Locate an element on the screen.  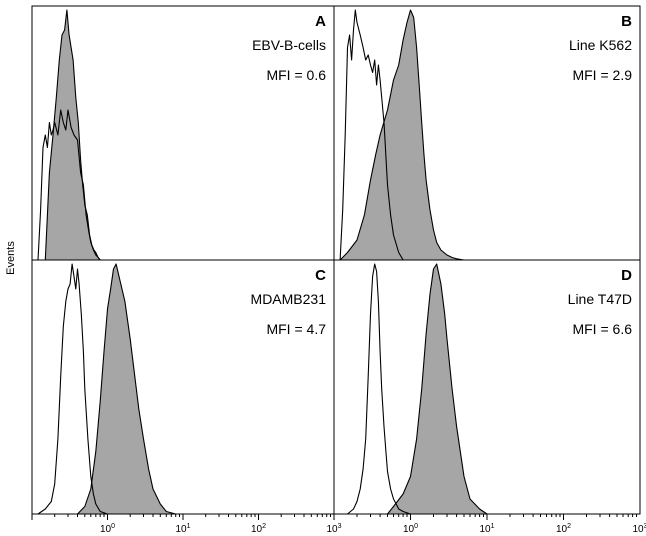
histogram-stained-a is located at coordinates (72, 135).